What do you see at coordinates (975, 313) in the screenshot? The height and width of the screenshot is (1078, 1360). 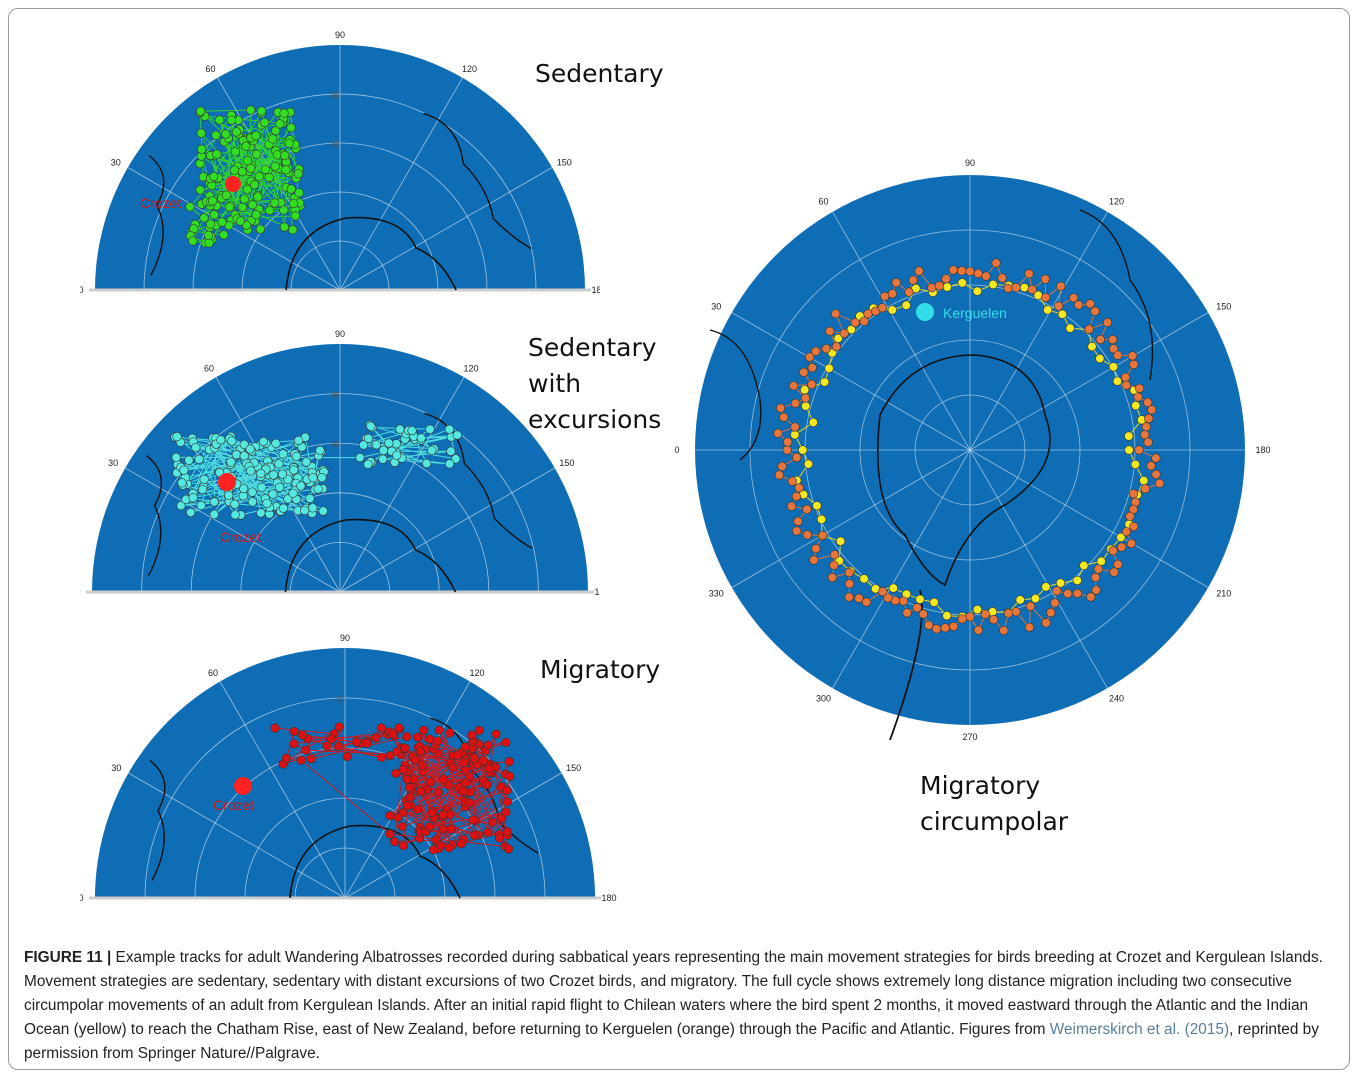 I see `site-label: Kerguelen` at bounding box center [975, 313].